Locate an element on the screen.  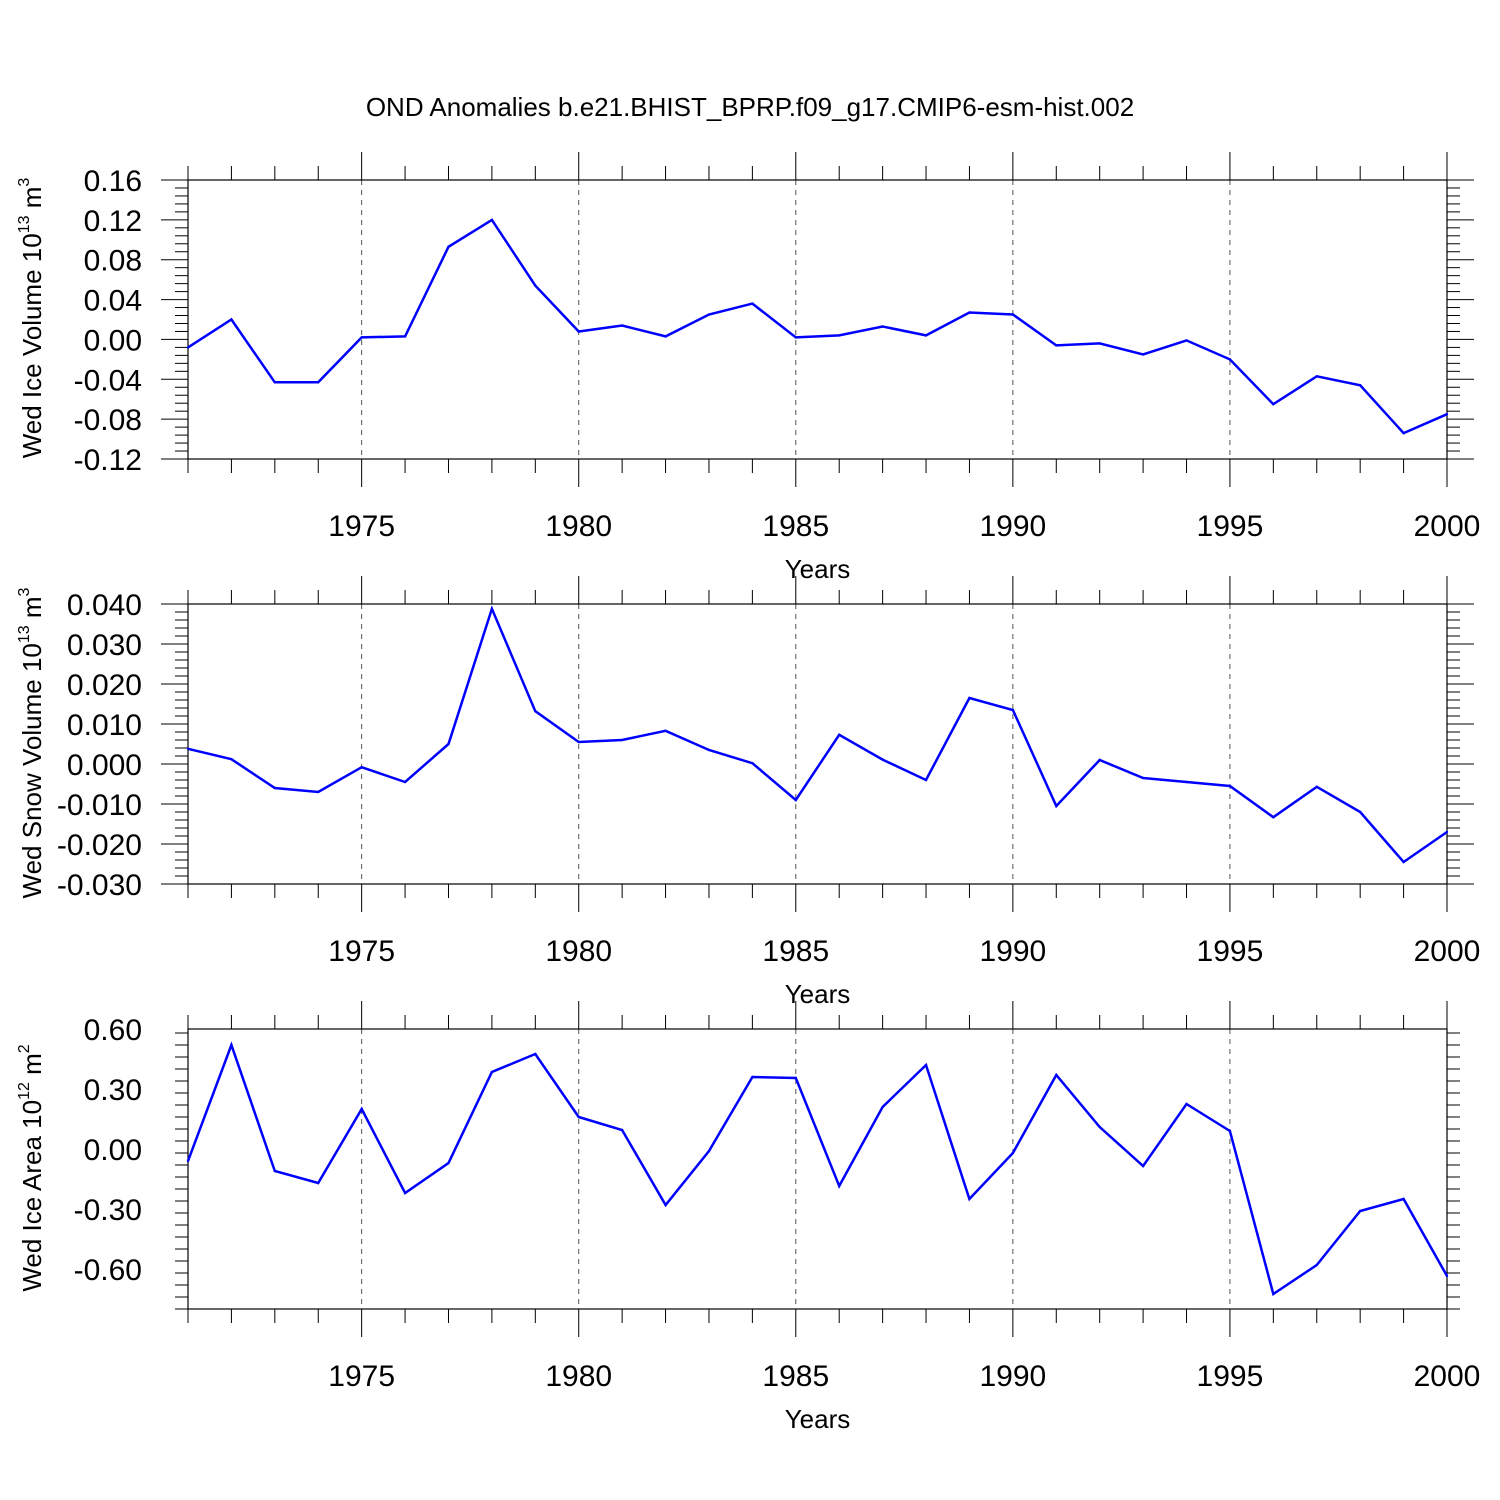
svg-text: Wed Ice Volume 1013 m3 is located at coordinates (31, 318).